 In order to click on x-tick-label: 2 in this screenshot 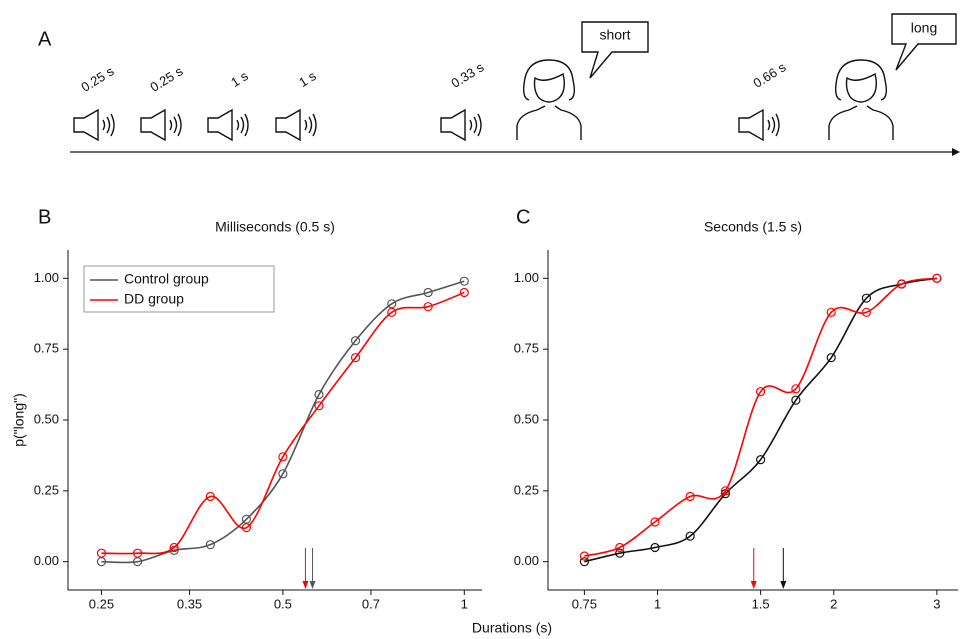, I will do `click(833, 603)`.